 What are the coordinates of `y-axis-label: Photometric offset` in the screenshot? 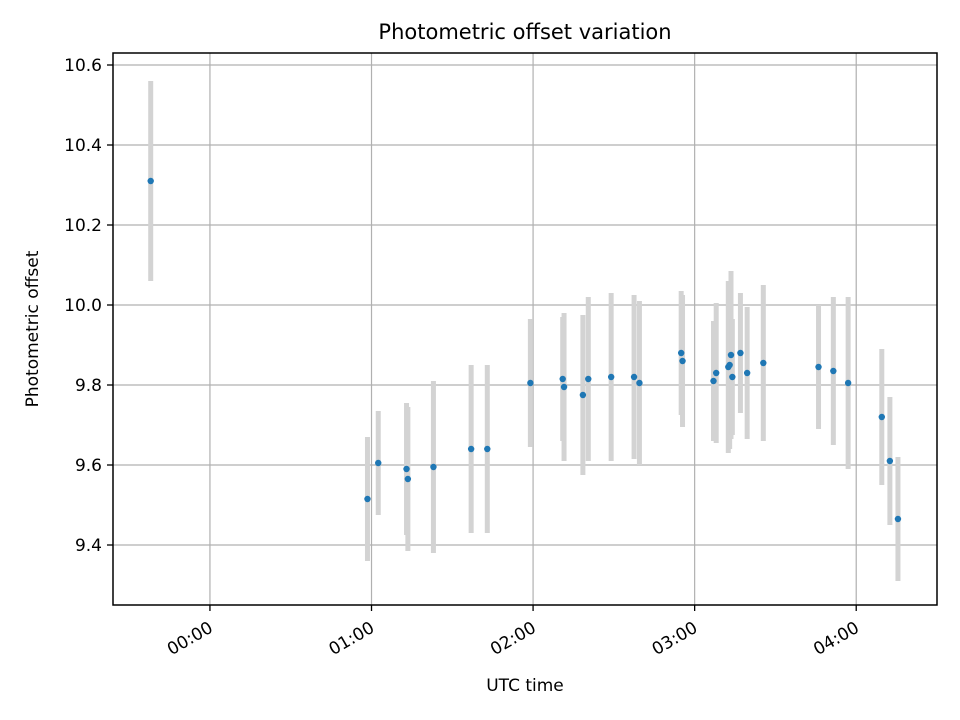 It's located at (33, 328).